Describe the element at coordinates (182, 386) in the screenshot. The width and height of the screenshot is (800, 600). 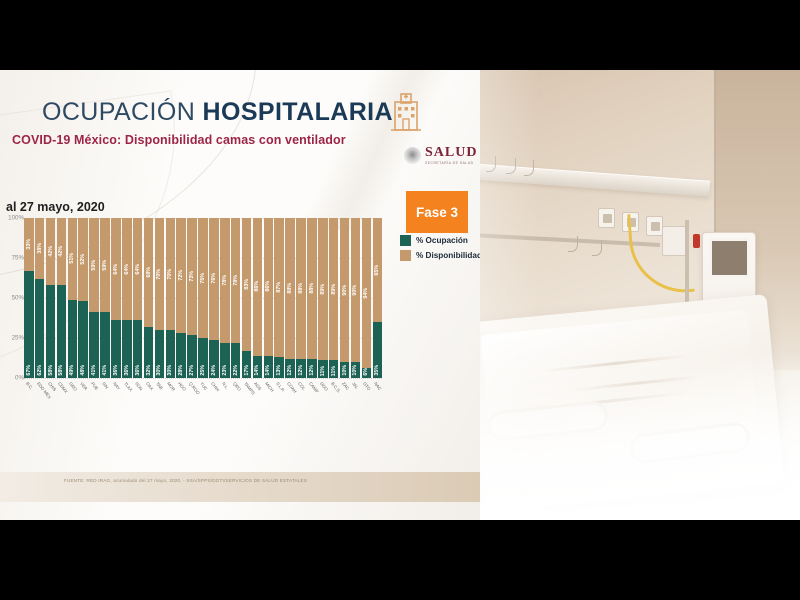
I see `x-axis-label: HGO` at that location.